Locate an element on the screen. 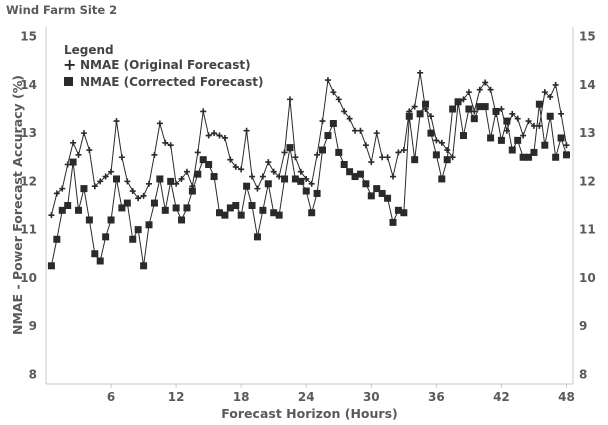  y-tick-label-left: 15 is located at coordinates (28, 37).